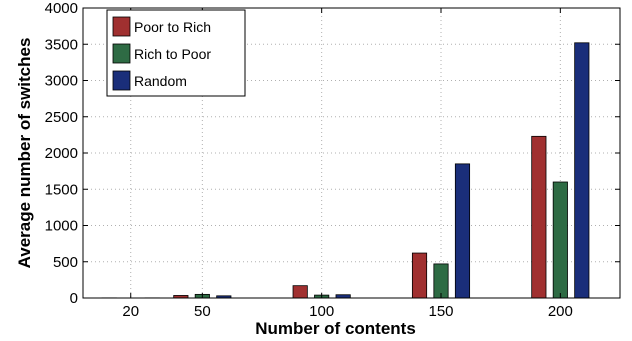  Describe the element at coordinates (65, 262) in the screenshot. I see `y-tick-label: 500` at that location.